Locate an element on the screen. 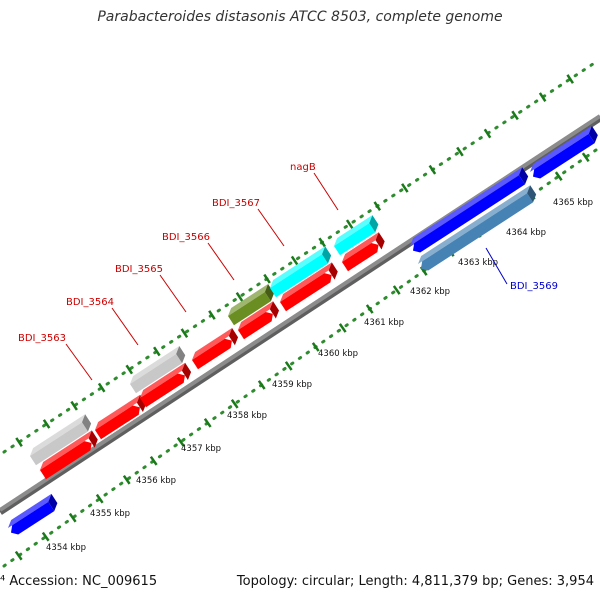  kbp-tick-label: 4362 kbp is located at coordinates (430, 292).